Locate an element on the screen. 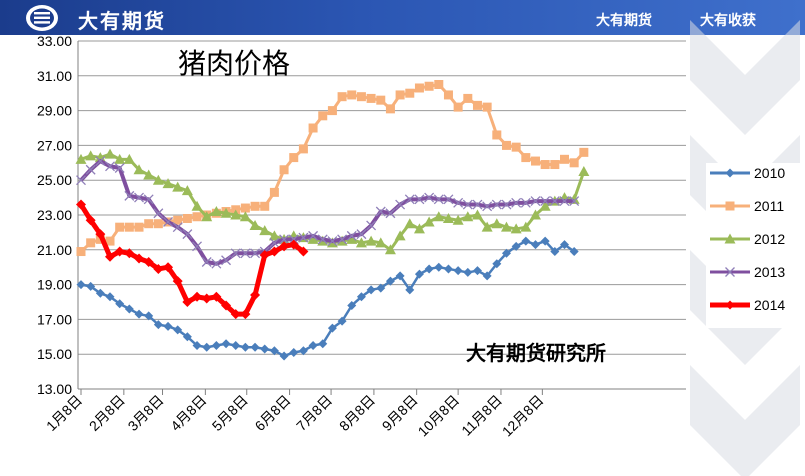  y-tick-label: 23.00 is located at coordinates (54, 215).